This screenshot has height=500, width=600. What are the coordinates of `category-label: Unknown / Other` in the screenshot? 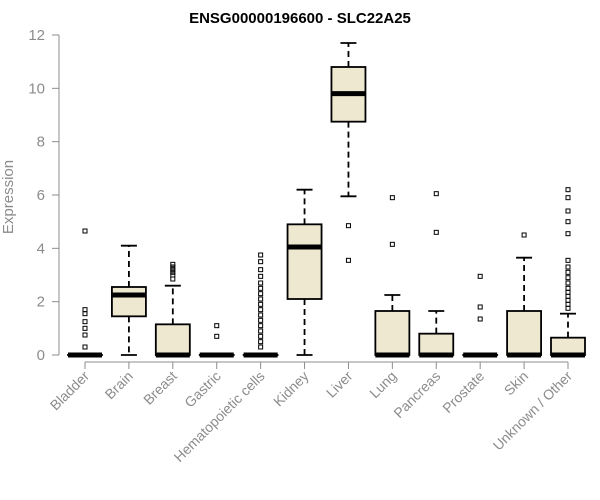 It's located at (533, 411).